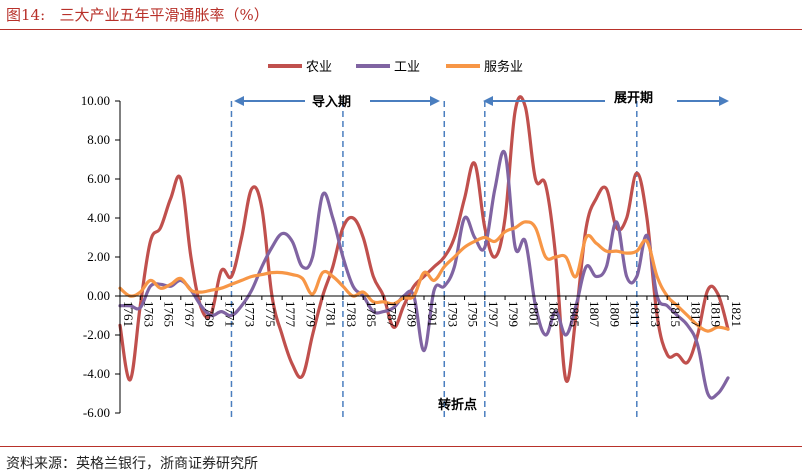 The height and width of the screenshot is (475, 802). What do you see at coordinates (96, 373) in the screenshot?
I see `y-tick-label: -4.00` at bounding box center [96, 373].